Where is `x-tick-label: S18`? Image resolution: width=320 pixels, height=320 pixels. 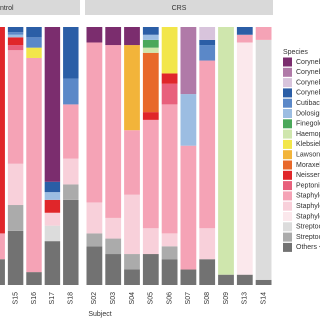
x-tick-label: S18 is located at coordinates (71, 298).